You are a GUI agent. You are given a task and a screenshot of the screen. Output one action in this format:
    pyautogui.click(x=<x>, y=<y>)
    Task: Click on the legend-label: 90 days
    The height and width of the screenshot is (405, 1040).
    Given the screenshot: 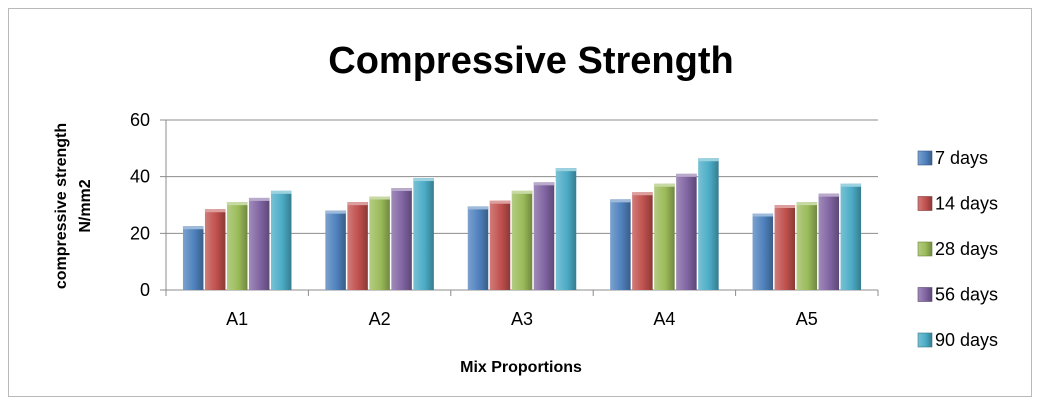 What is the action you would take?
    pyautogui.click(x=966, y=340)
    